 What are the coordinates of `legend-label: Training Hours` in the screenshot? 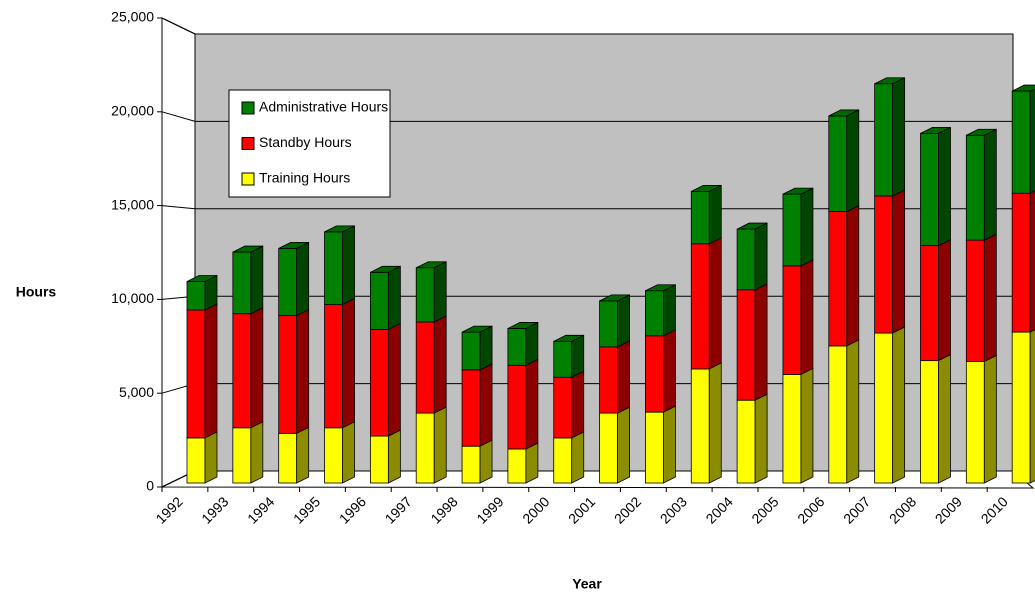 It's located at (304, 178).